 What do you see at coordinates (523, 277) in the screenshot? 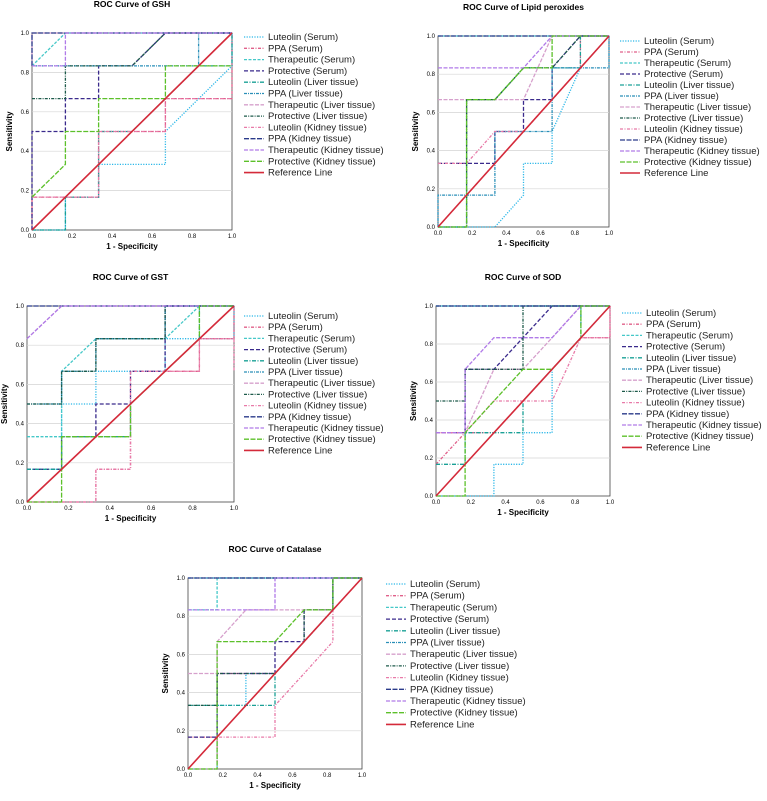
I see `chart-title: ROC Curve of SOD` at bounding box center [523, 277].